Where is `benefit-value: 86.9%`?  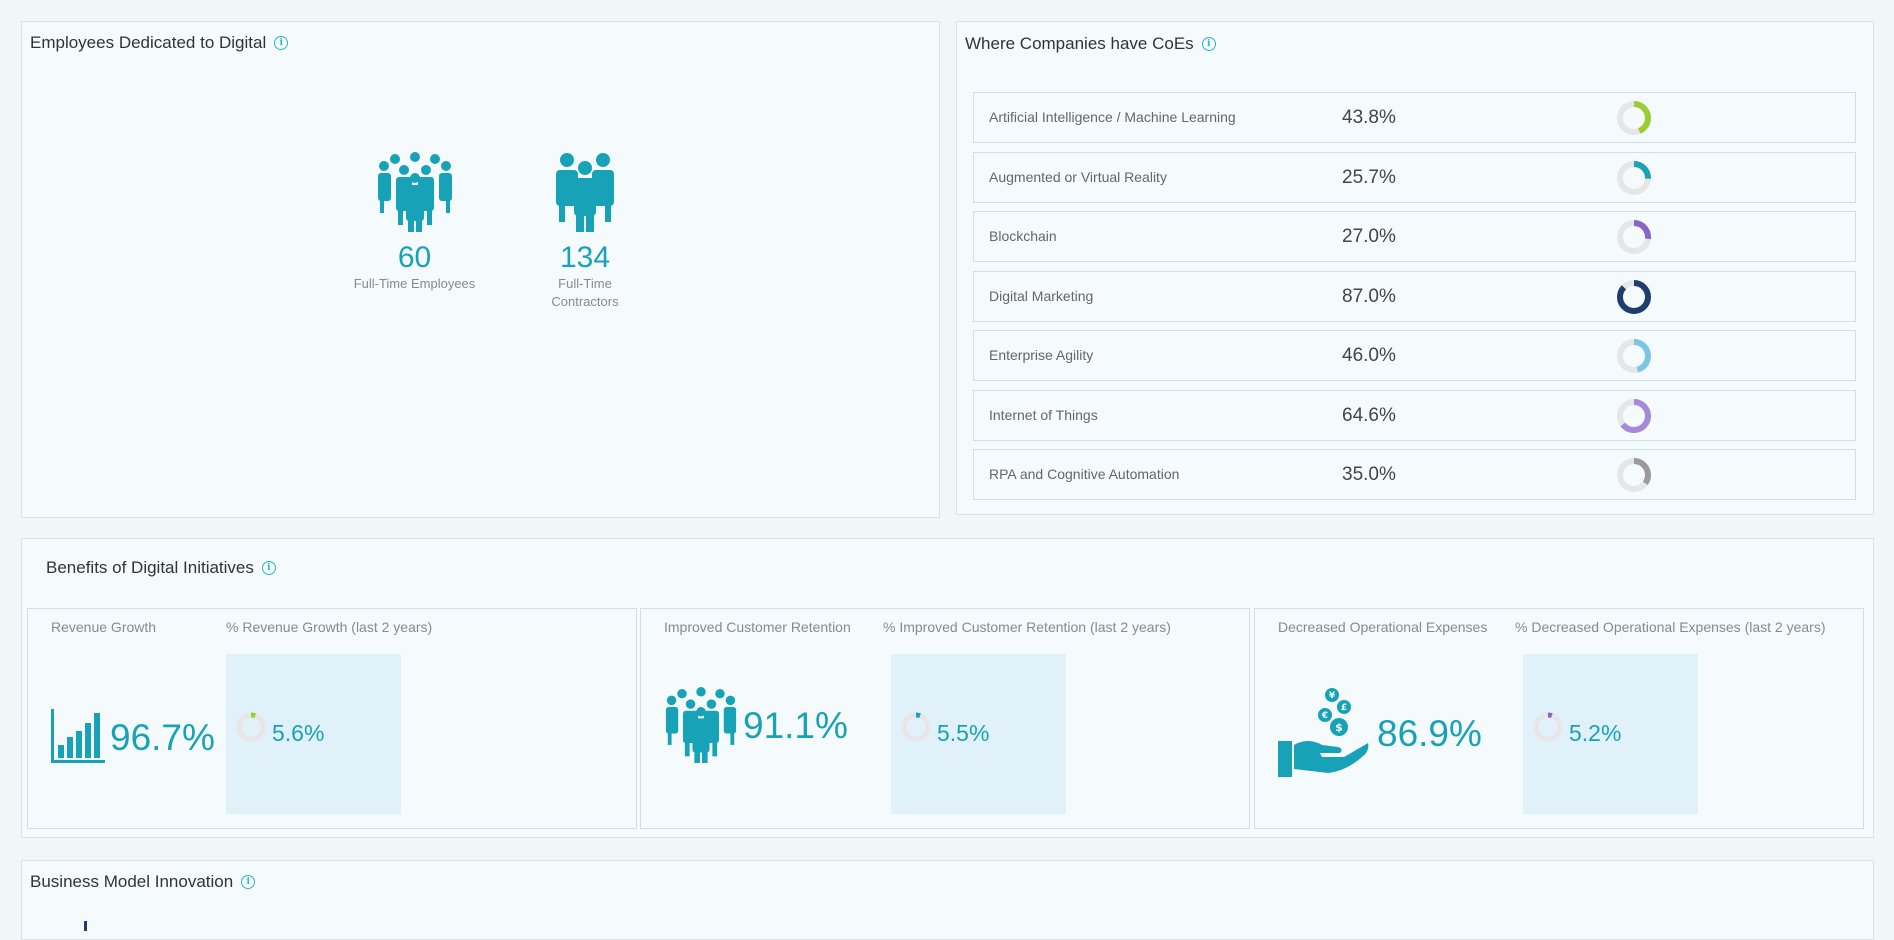 benefit-value: 86.9% is located at coordinates (1429, 733).